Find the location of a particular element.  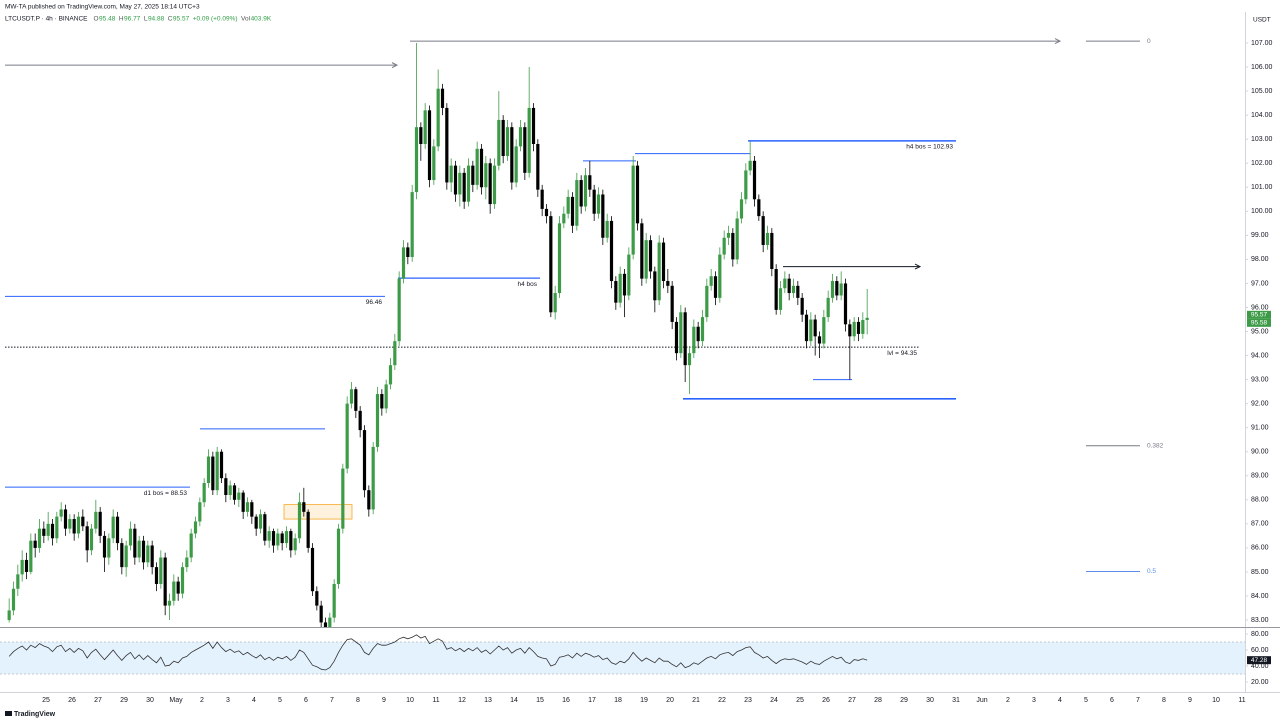

x-tick-label: 13 is located at coordinates (488, 700).